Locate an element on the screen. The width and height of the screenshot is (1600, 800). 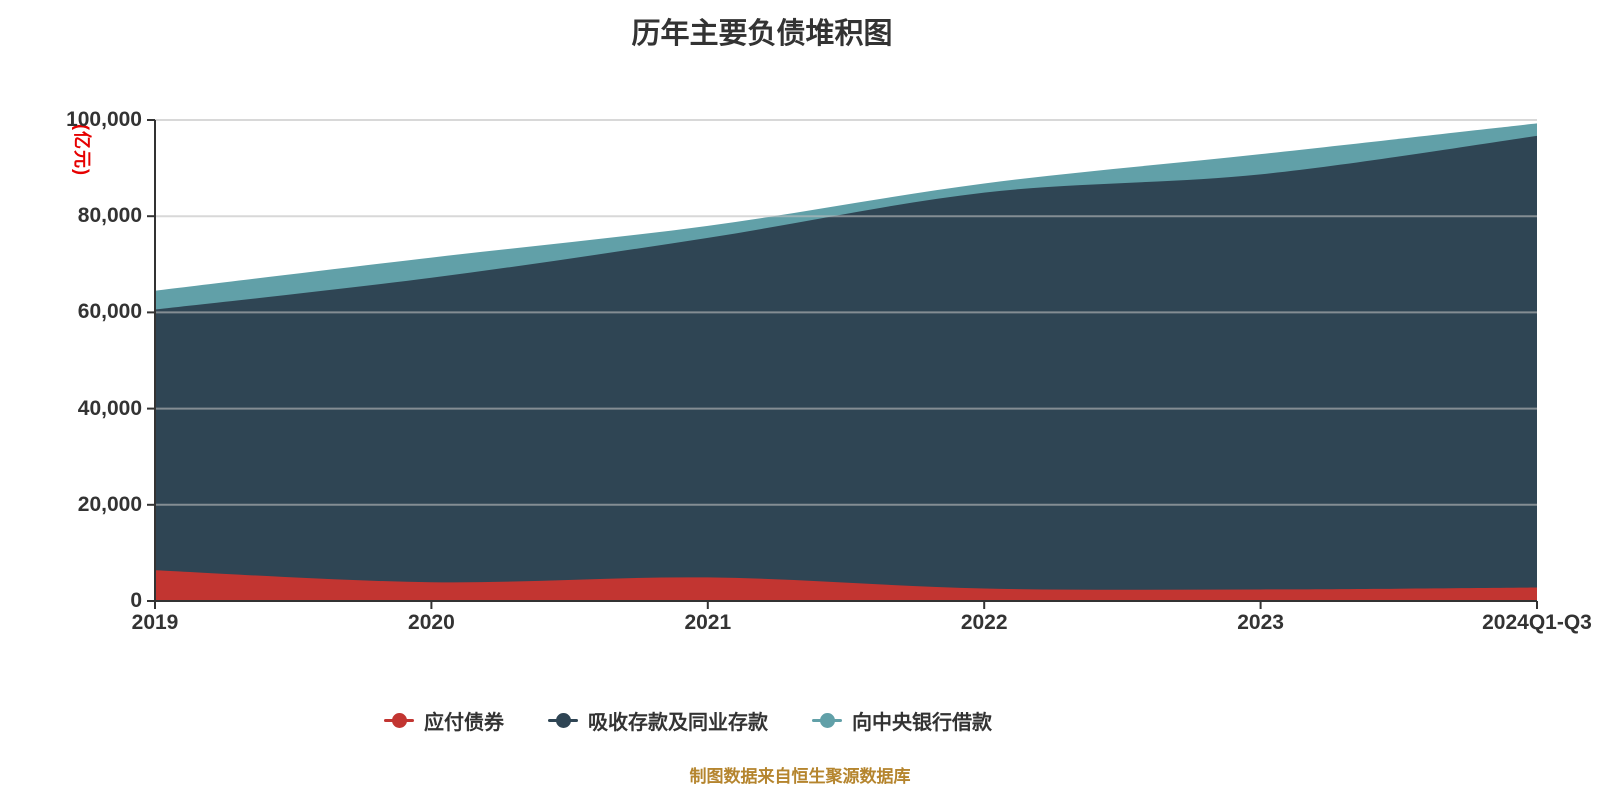
chart-caption: 制图数据来自恒生聚源数据库 is located at coordinates (800, 776).